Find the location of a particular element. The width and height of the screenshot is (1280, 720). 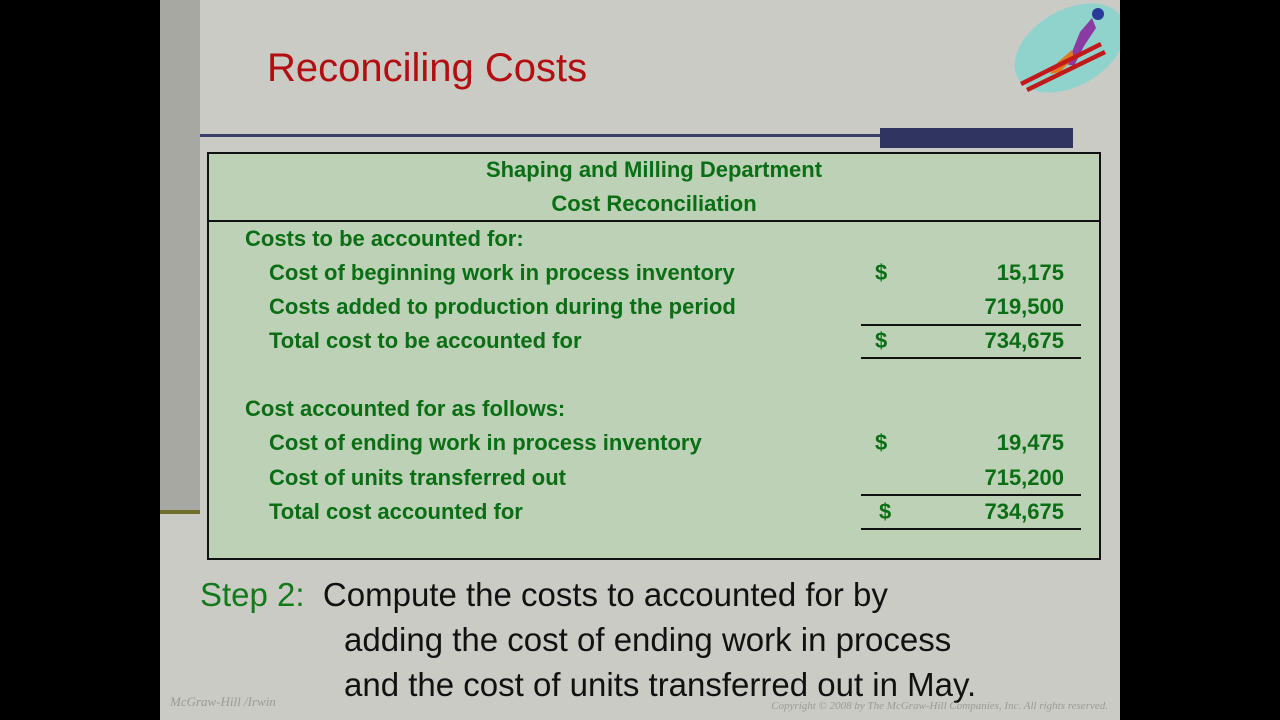

section-label: Costs to be accounted for: is located at coordinates (384, 238).